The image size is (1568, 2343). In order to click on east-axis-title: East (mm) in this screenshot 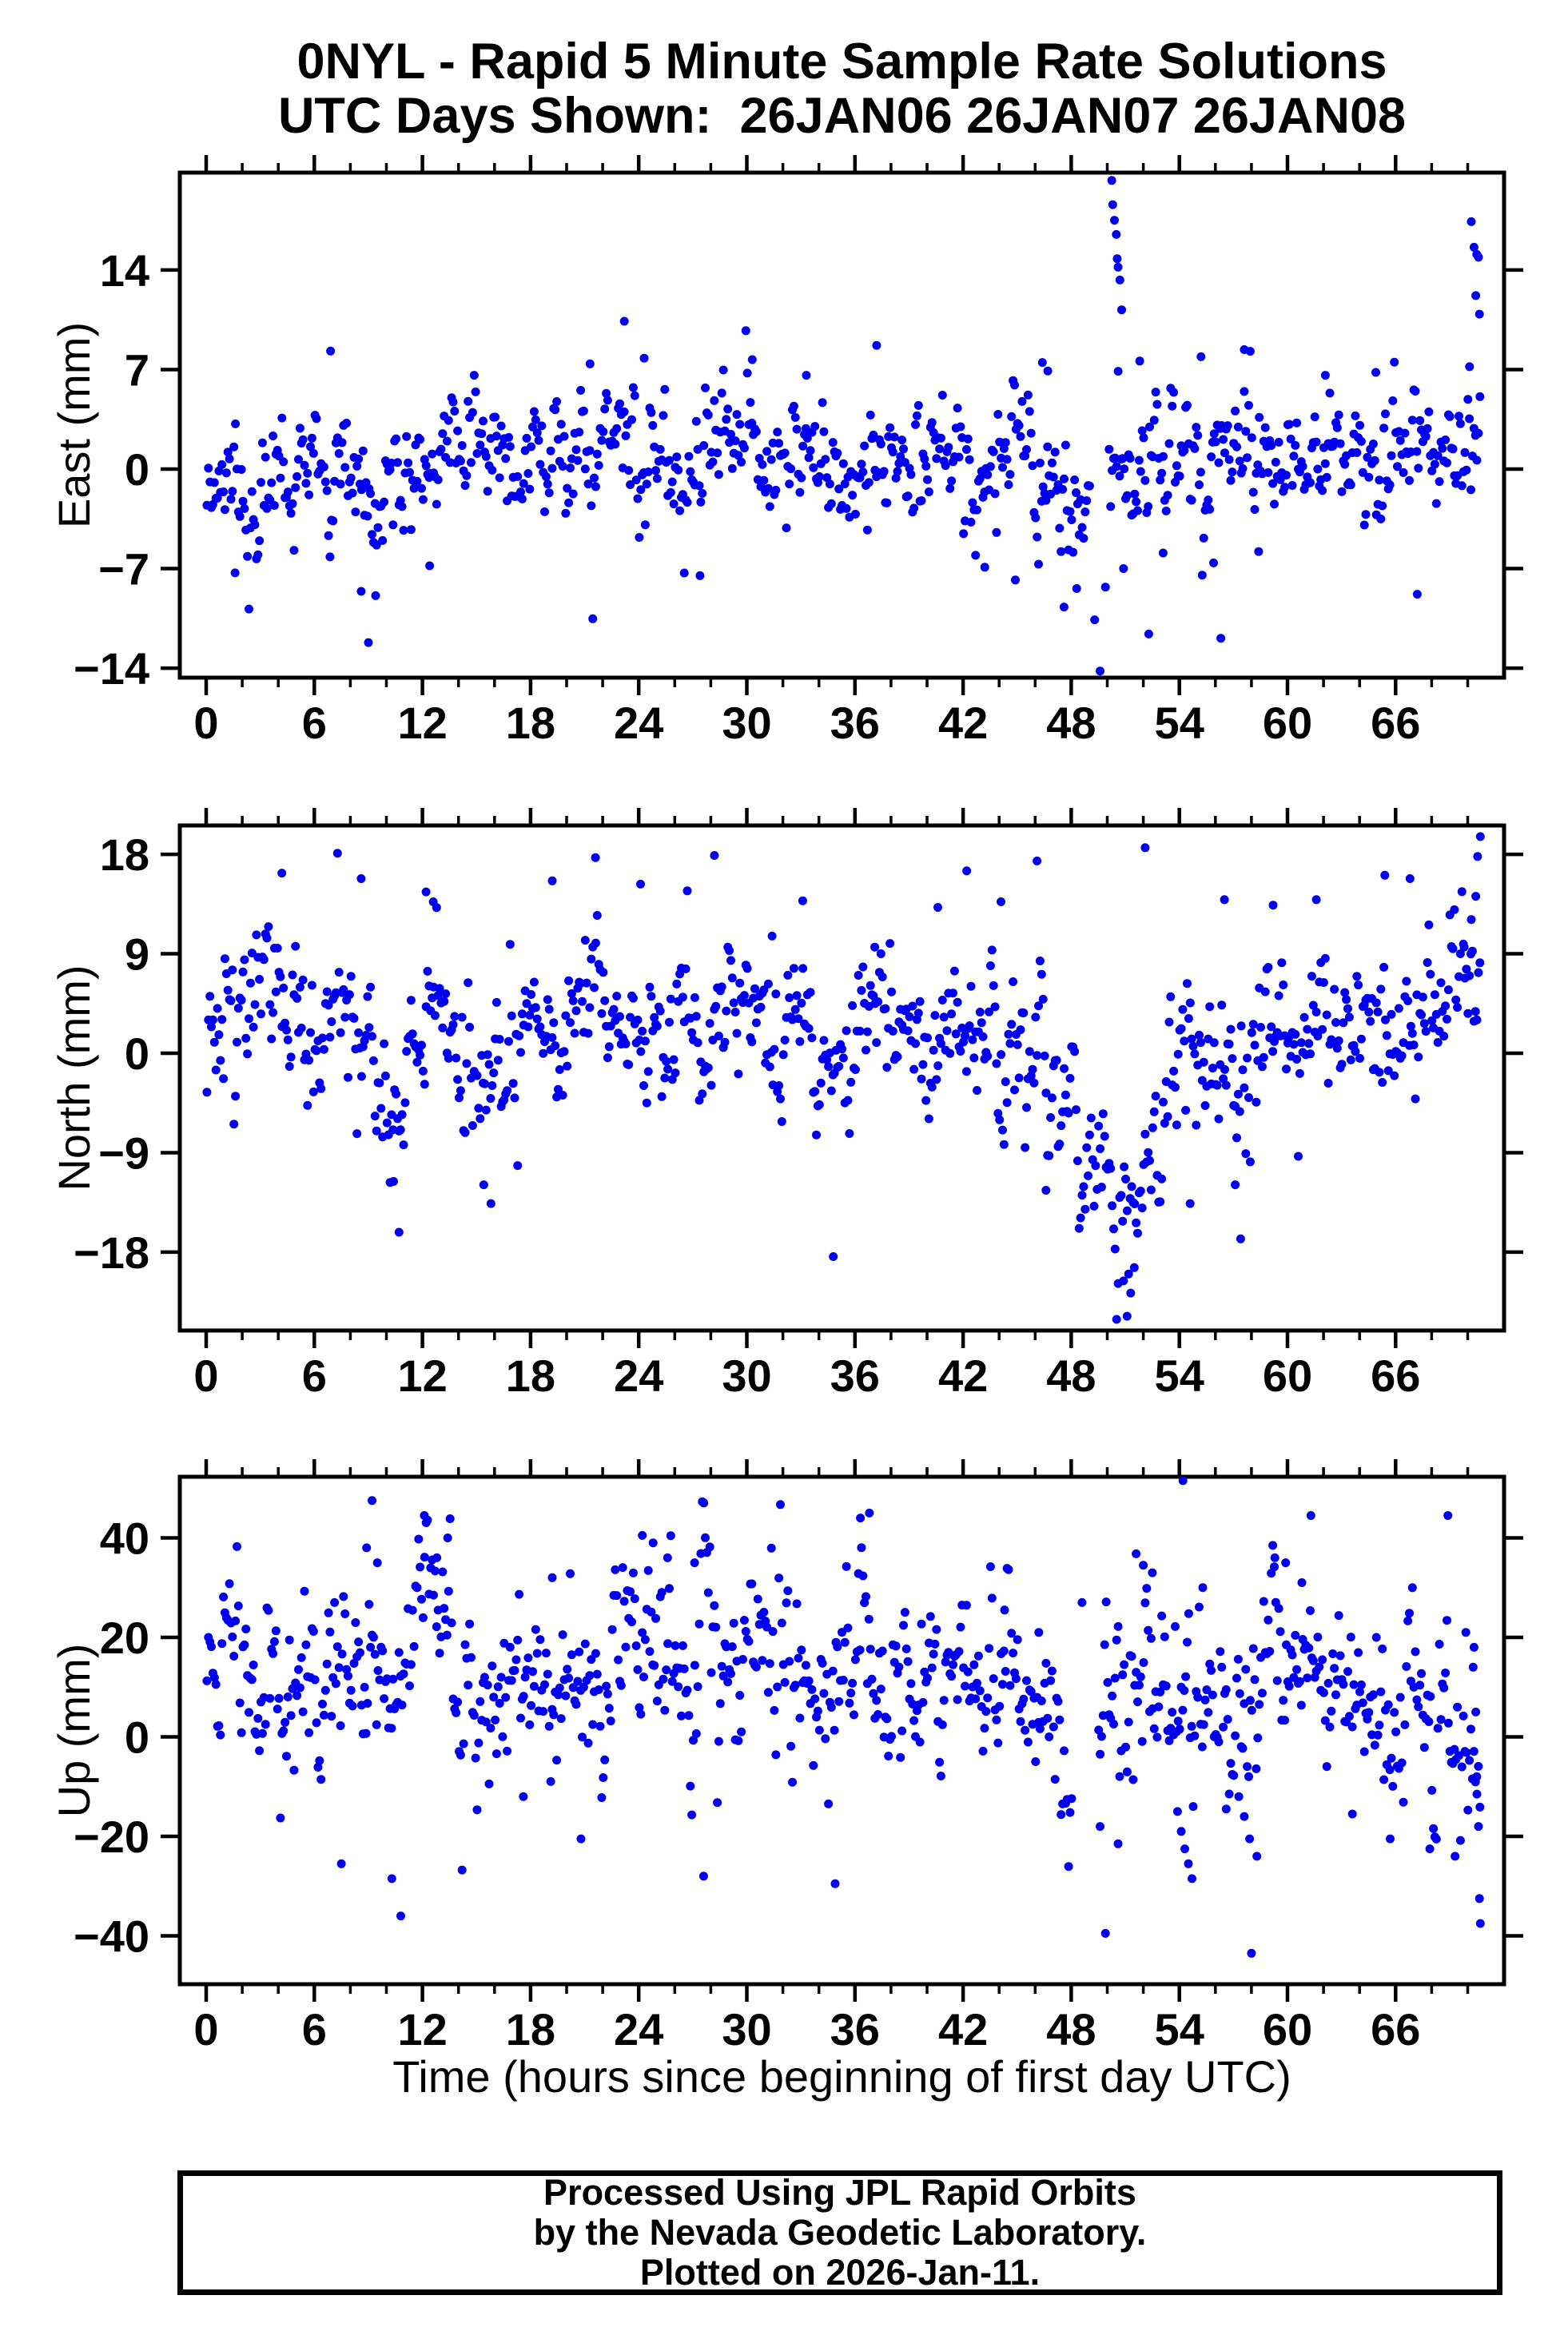, I will do `click(74, 425)`.